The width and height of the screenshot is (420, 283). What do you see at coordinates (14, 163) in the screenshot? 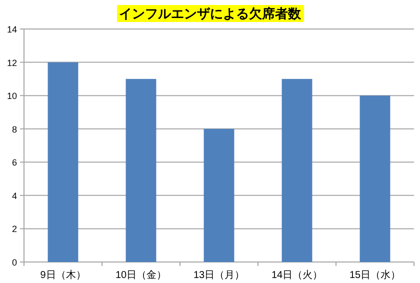
I see `y-tick-label: 6` at bounding box center [14, 163].